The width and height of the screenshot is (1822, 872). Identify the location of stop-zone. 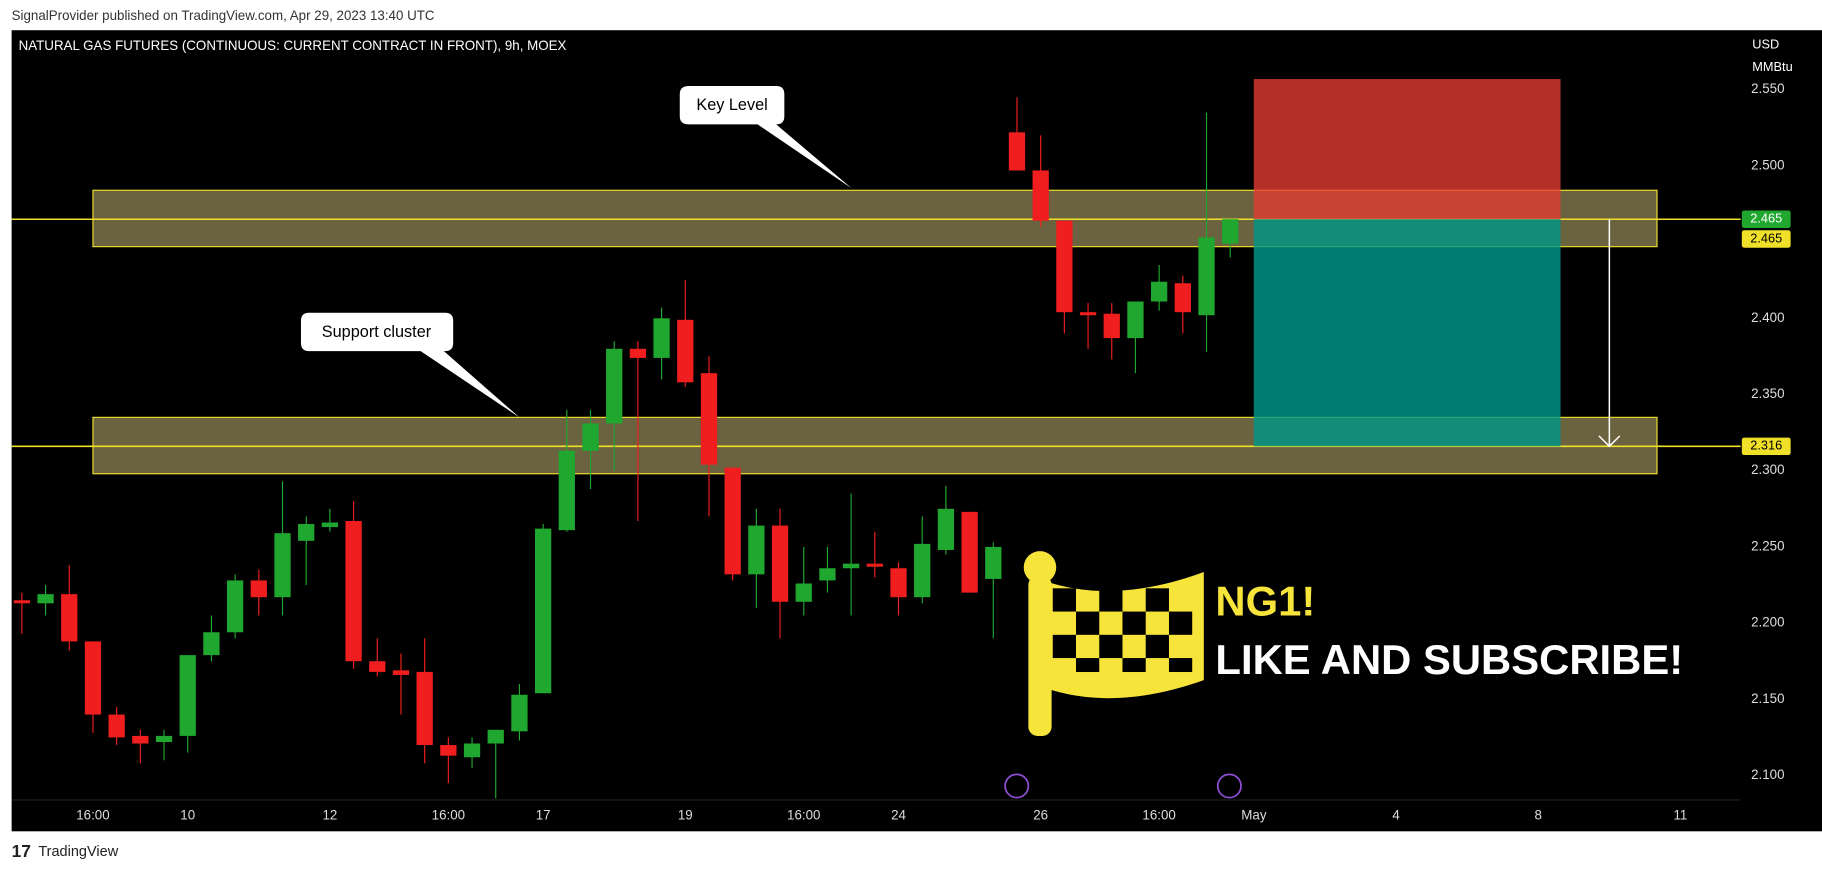
(1407, 149).